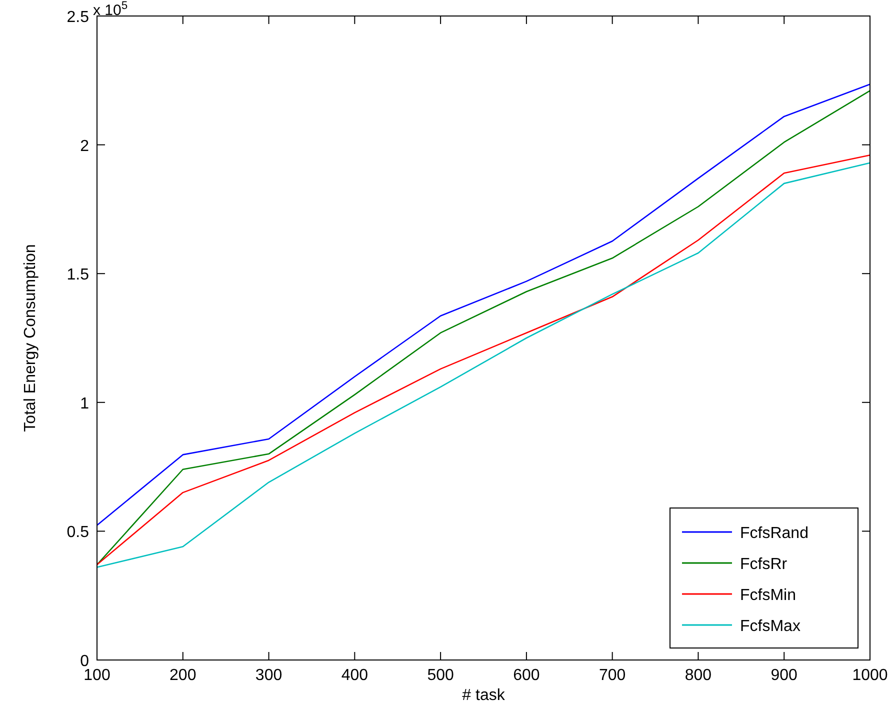 The height and width of the screenshot is (725, 894). I want to click on x-tick-label: 500, so click(440, 675).